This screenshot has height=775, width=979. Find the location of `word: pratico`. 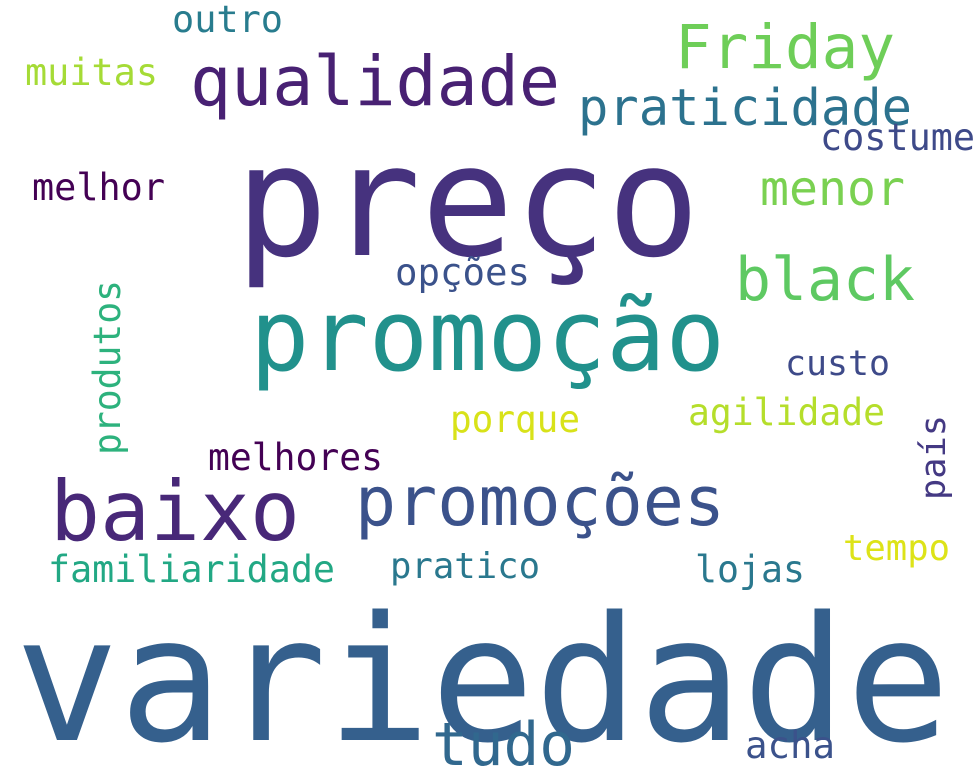

word: pratico is located at coordinates (465, 566).